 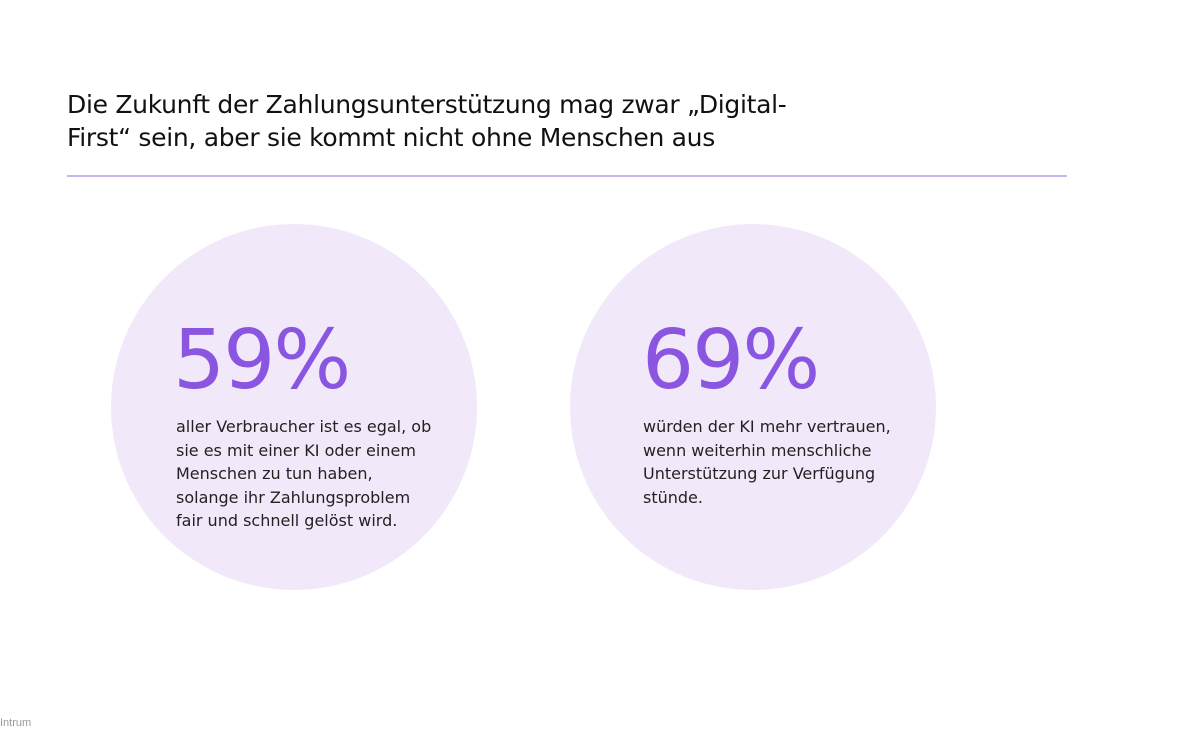 I want to click on stat-description-2-line: wenn weiterhin menschliche, so click(x=757, y=450).